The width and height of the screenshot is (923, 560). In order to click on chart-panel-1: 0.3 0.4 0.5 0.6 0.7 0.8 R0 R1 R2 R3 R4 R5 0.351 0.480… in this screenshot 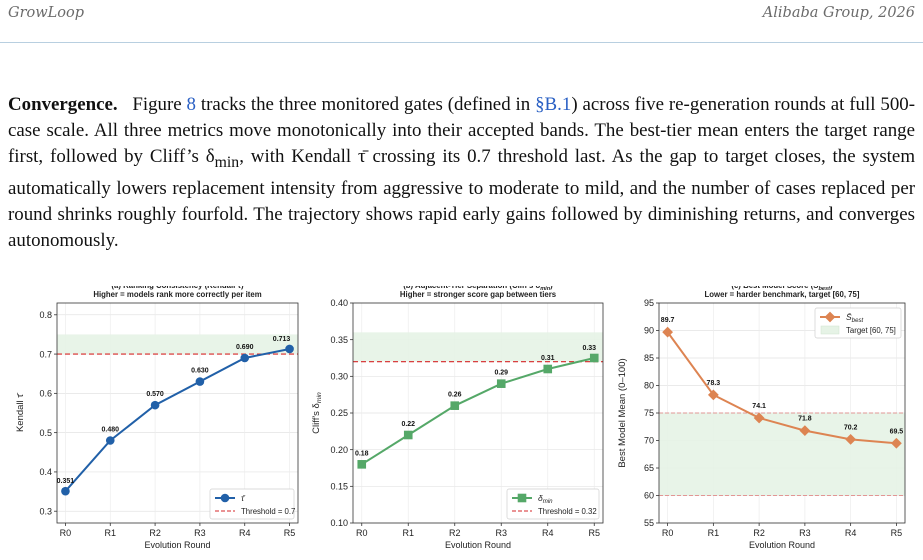, I will do `click(157, 415)`.